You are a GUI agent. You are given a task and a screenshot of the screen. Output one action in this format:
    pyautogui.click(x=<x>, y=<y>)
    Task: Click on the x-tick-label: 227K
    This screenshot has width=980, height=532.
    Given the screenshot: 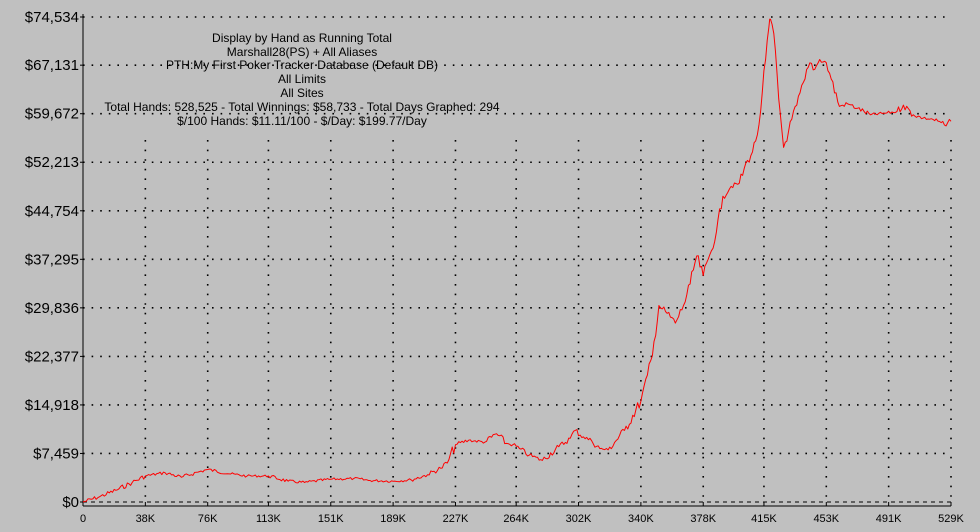 What is the action you would take?
    pyautogui.click(x=456, y=519)
    